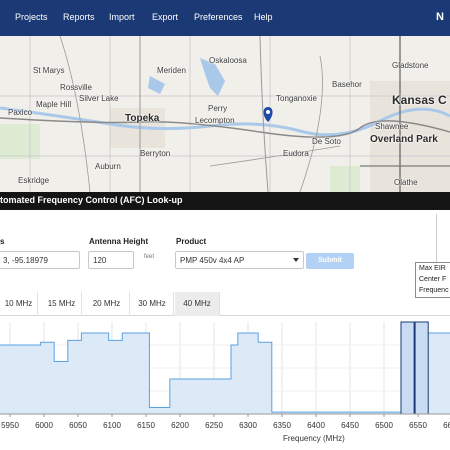  Describe the element at coordinates (314, 438) in the screenshot. I see `chart-x-axis-label: Frequency (MHz)` at that location.